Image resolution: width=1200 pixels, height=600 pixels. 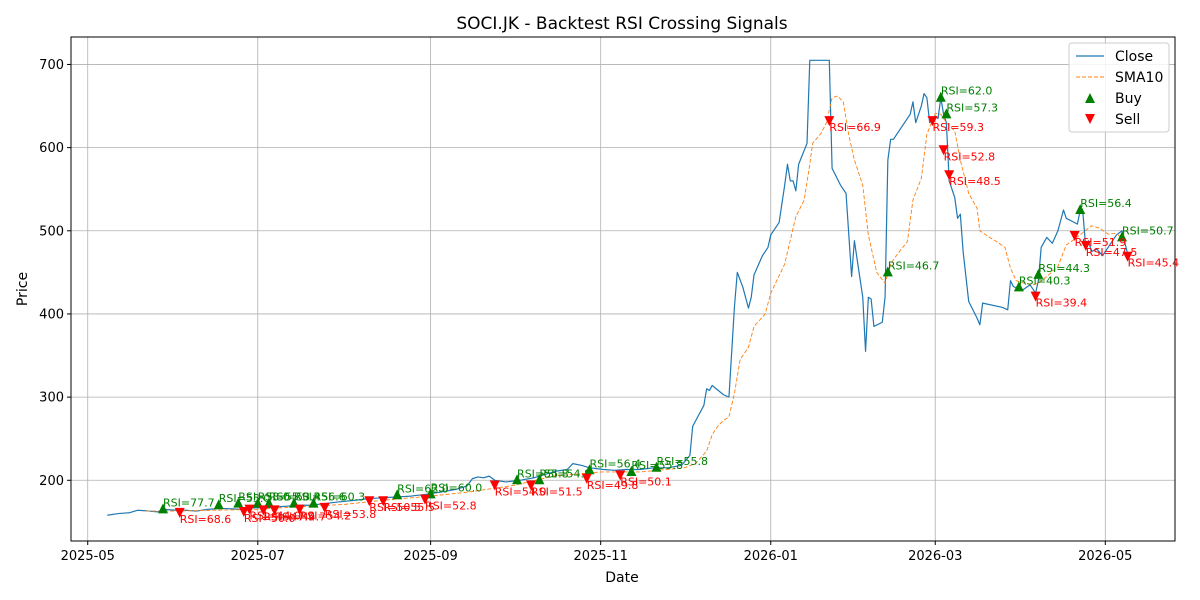 What do you see at coordinates (521, 491) in the screenshot?
I see `sell-rsi-label: RSI=54.0` at bounding box center [521, 491].